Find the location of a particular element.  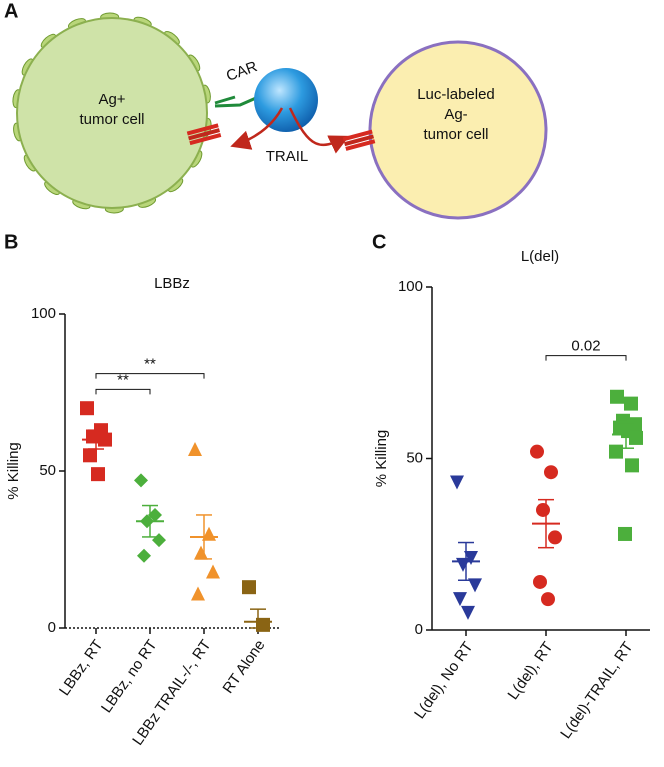

x-tick-label: LBBz, no RT is located at coordinates (129, 676).